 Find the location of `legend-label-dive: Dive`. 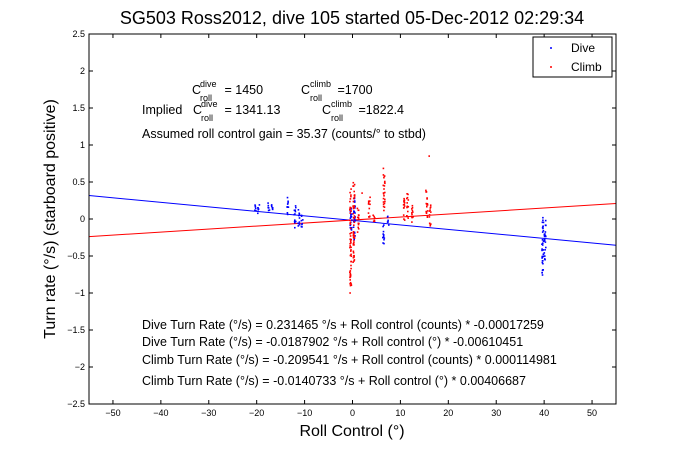

legend-label-dive: Dive is located at coordinates (583, 48).